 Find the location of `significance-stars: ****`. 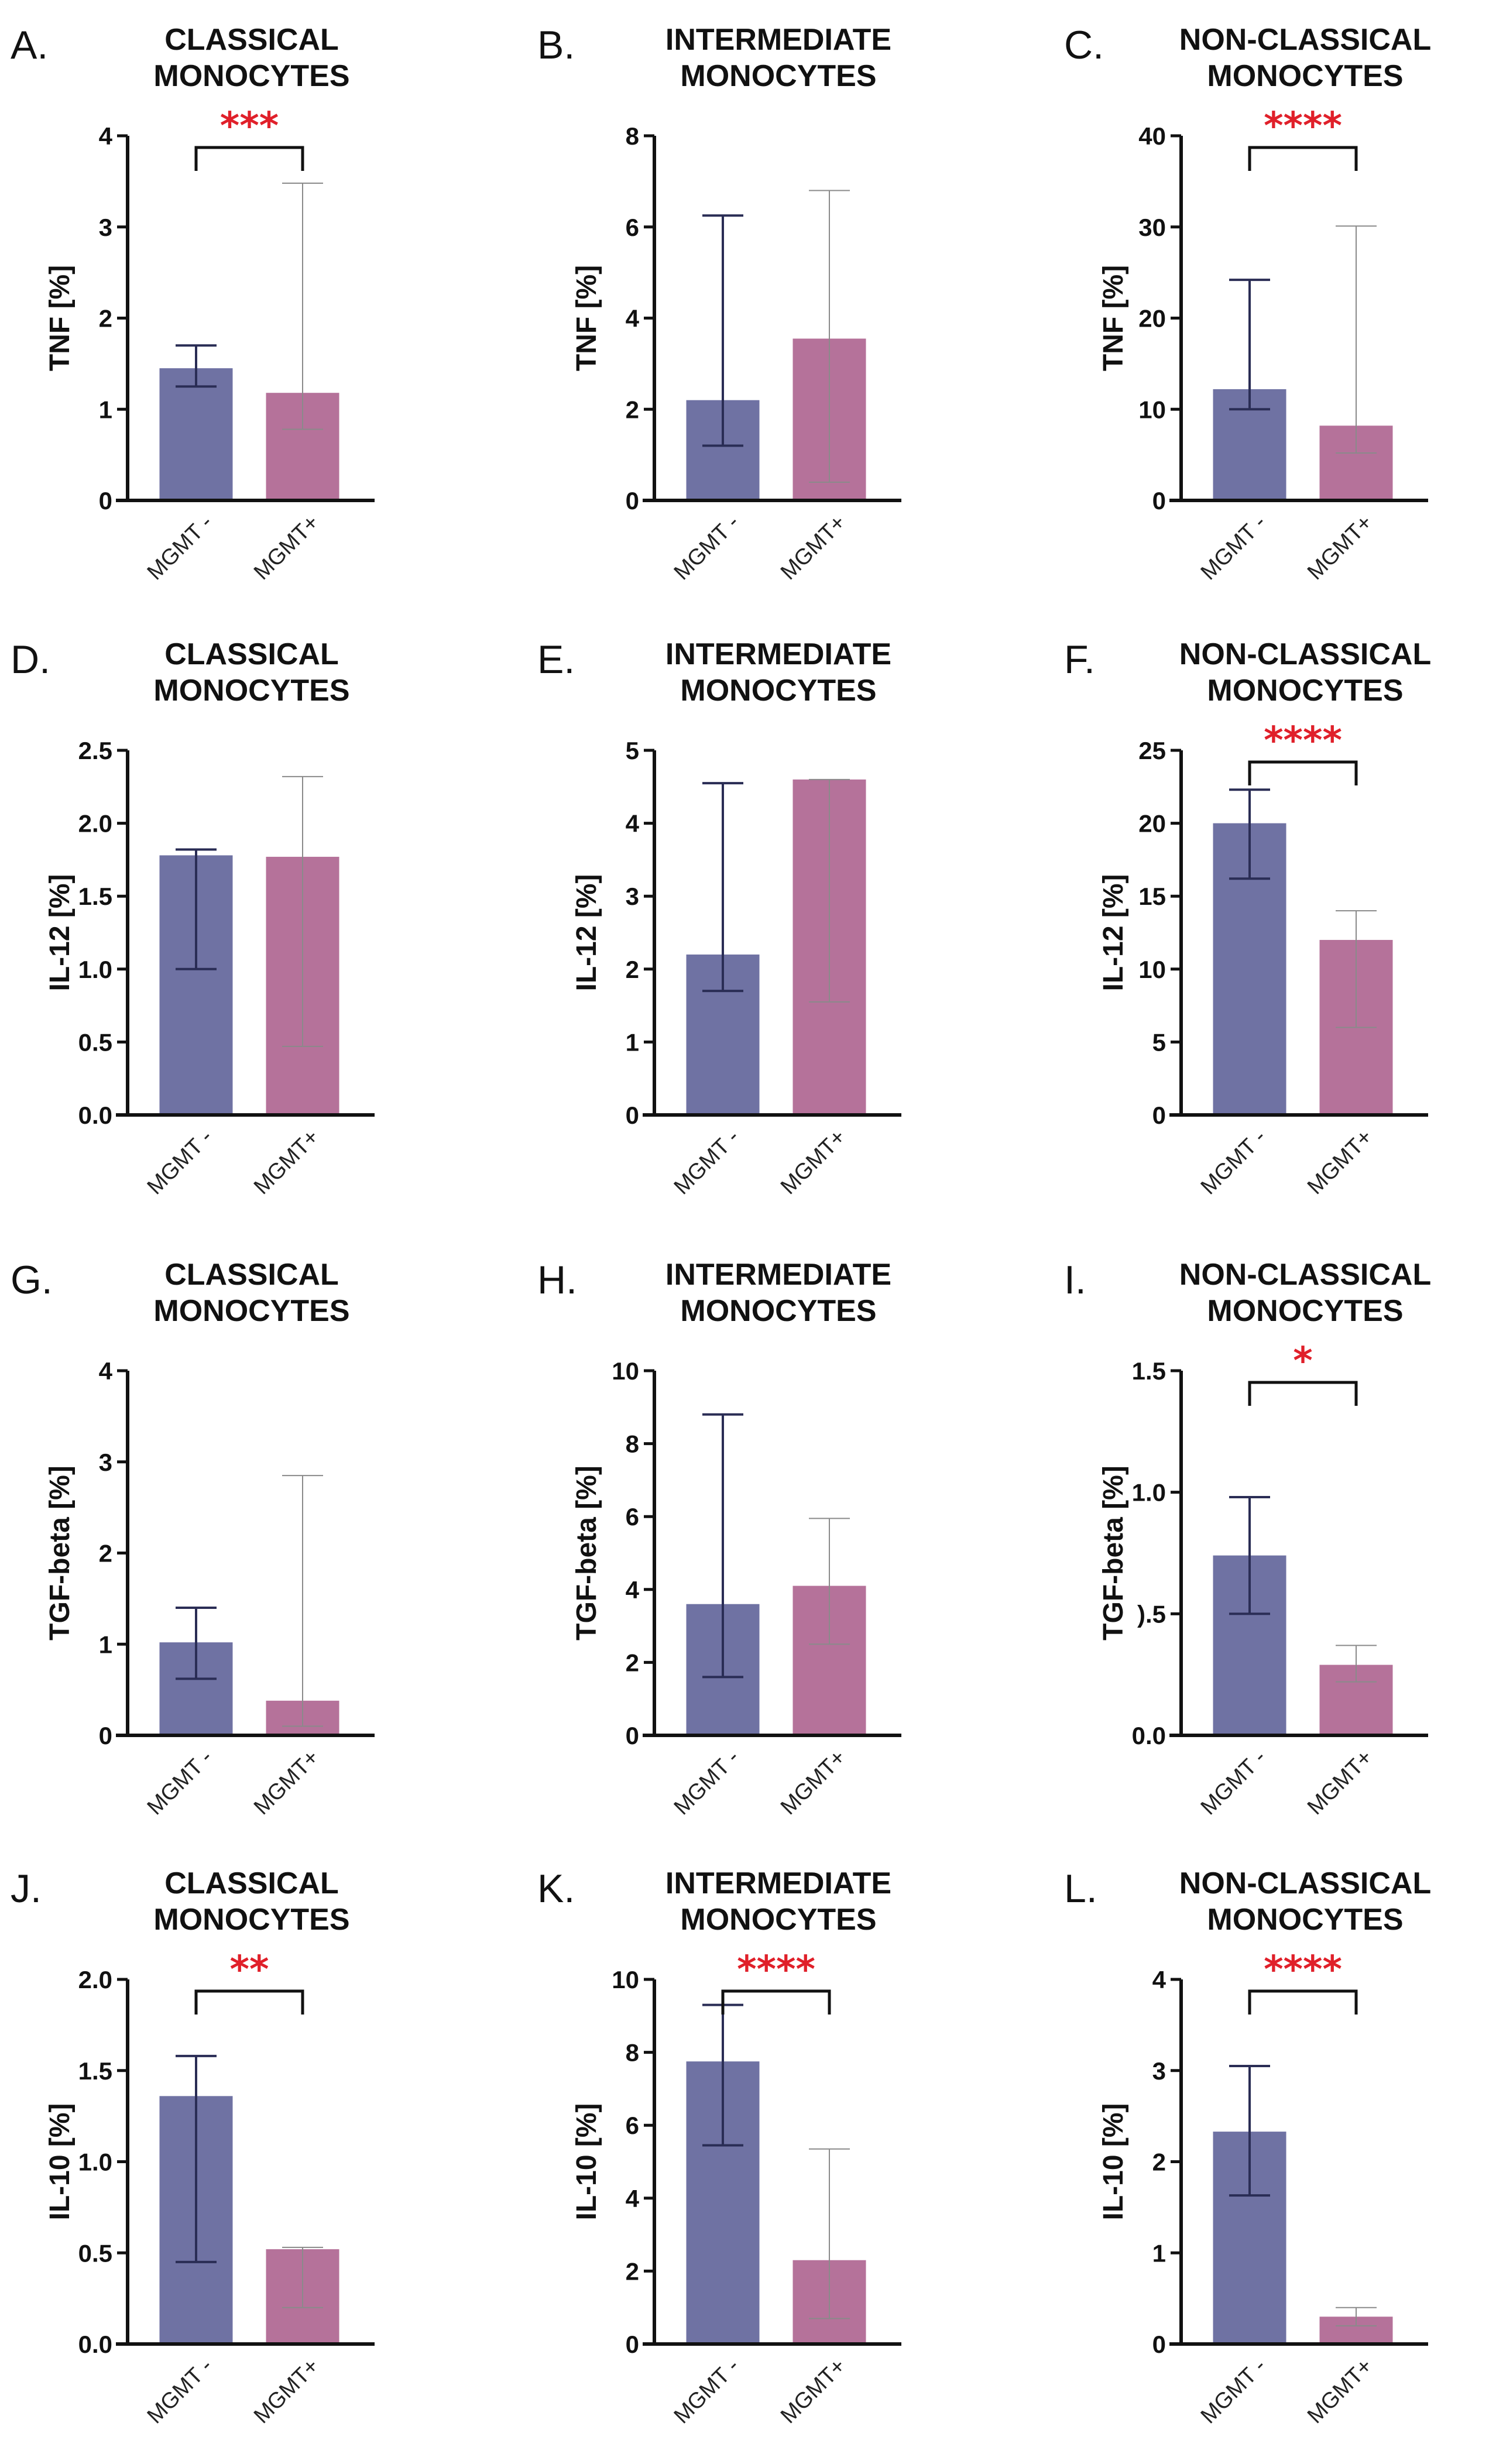

significance-stars: **** is located at coordinates (1303, 126).